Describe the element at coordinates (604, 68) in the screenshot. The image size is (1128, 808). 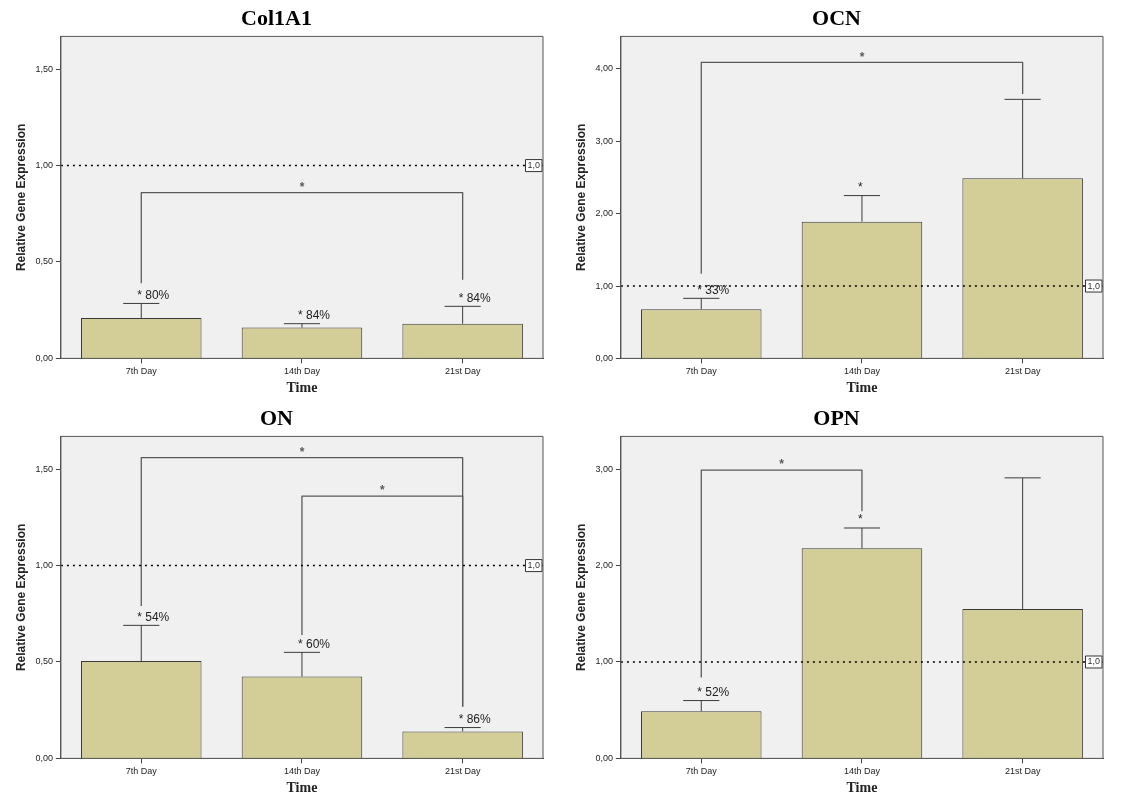
I see `y-tick-label: 4,00` at that location.